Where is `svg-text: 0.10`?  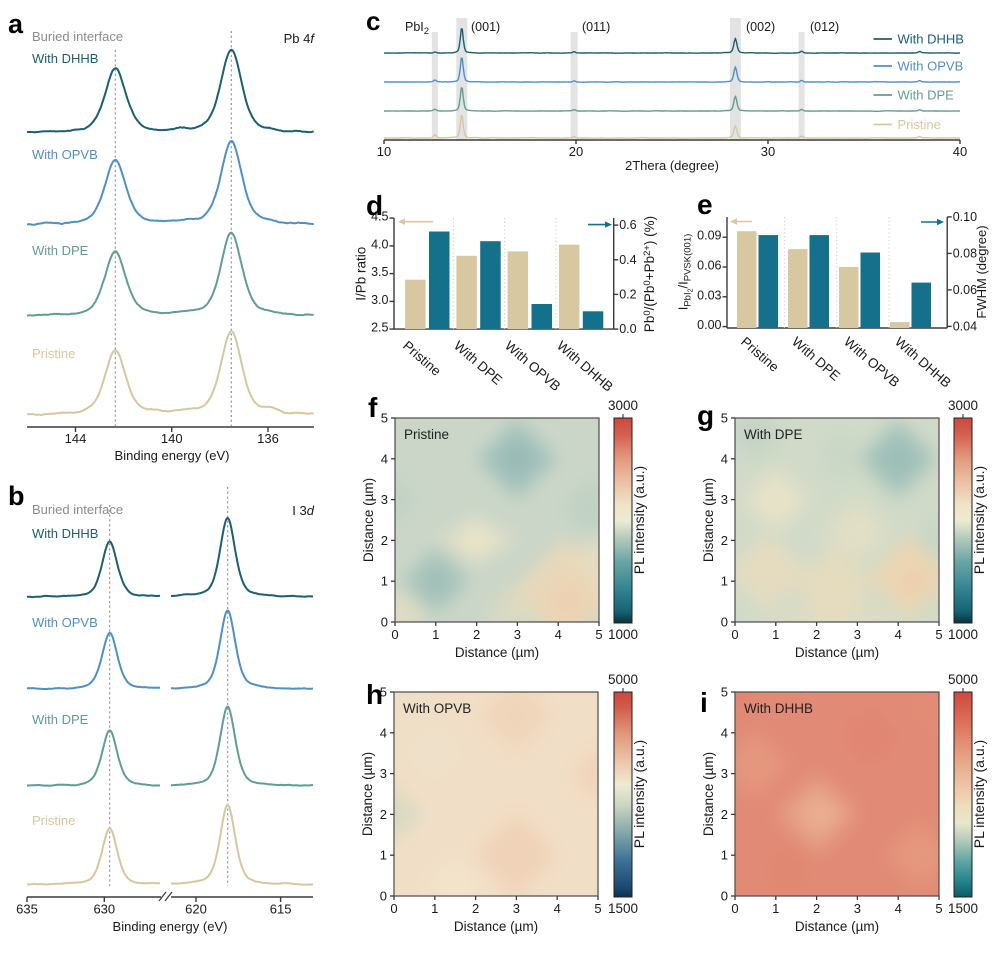
svg-text: 0.10 is located at coordinates (965, 217).